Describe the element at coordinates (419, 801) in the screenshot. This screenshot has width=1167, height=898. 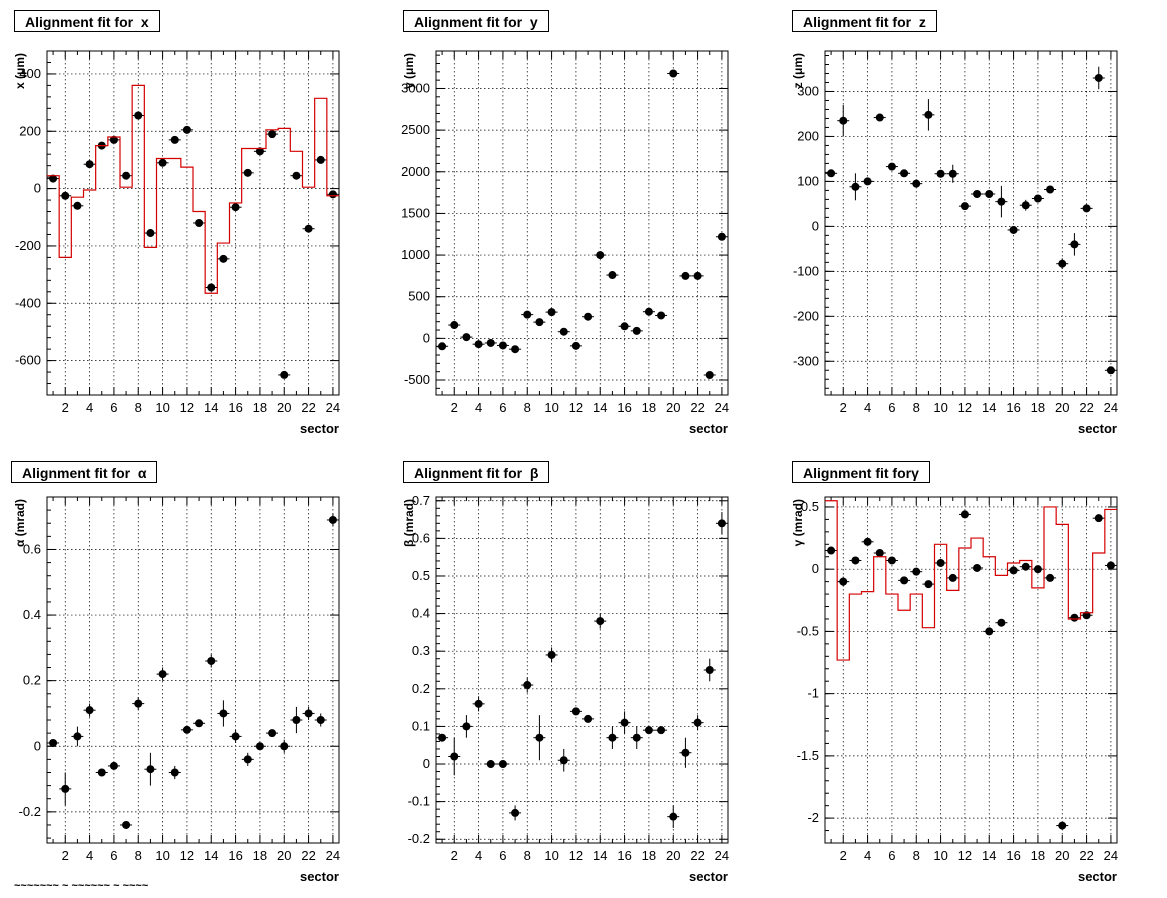
I see `y-tick-label: -0.1` at that location.